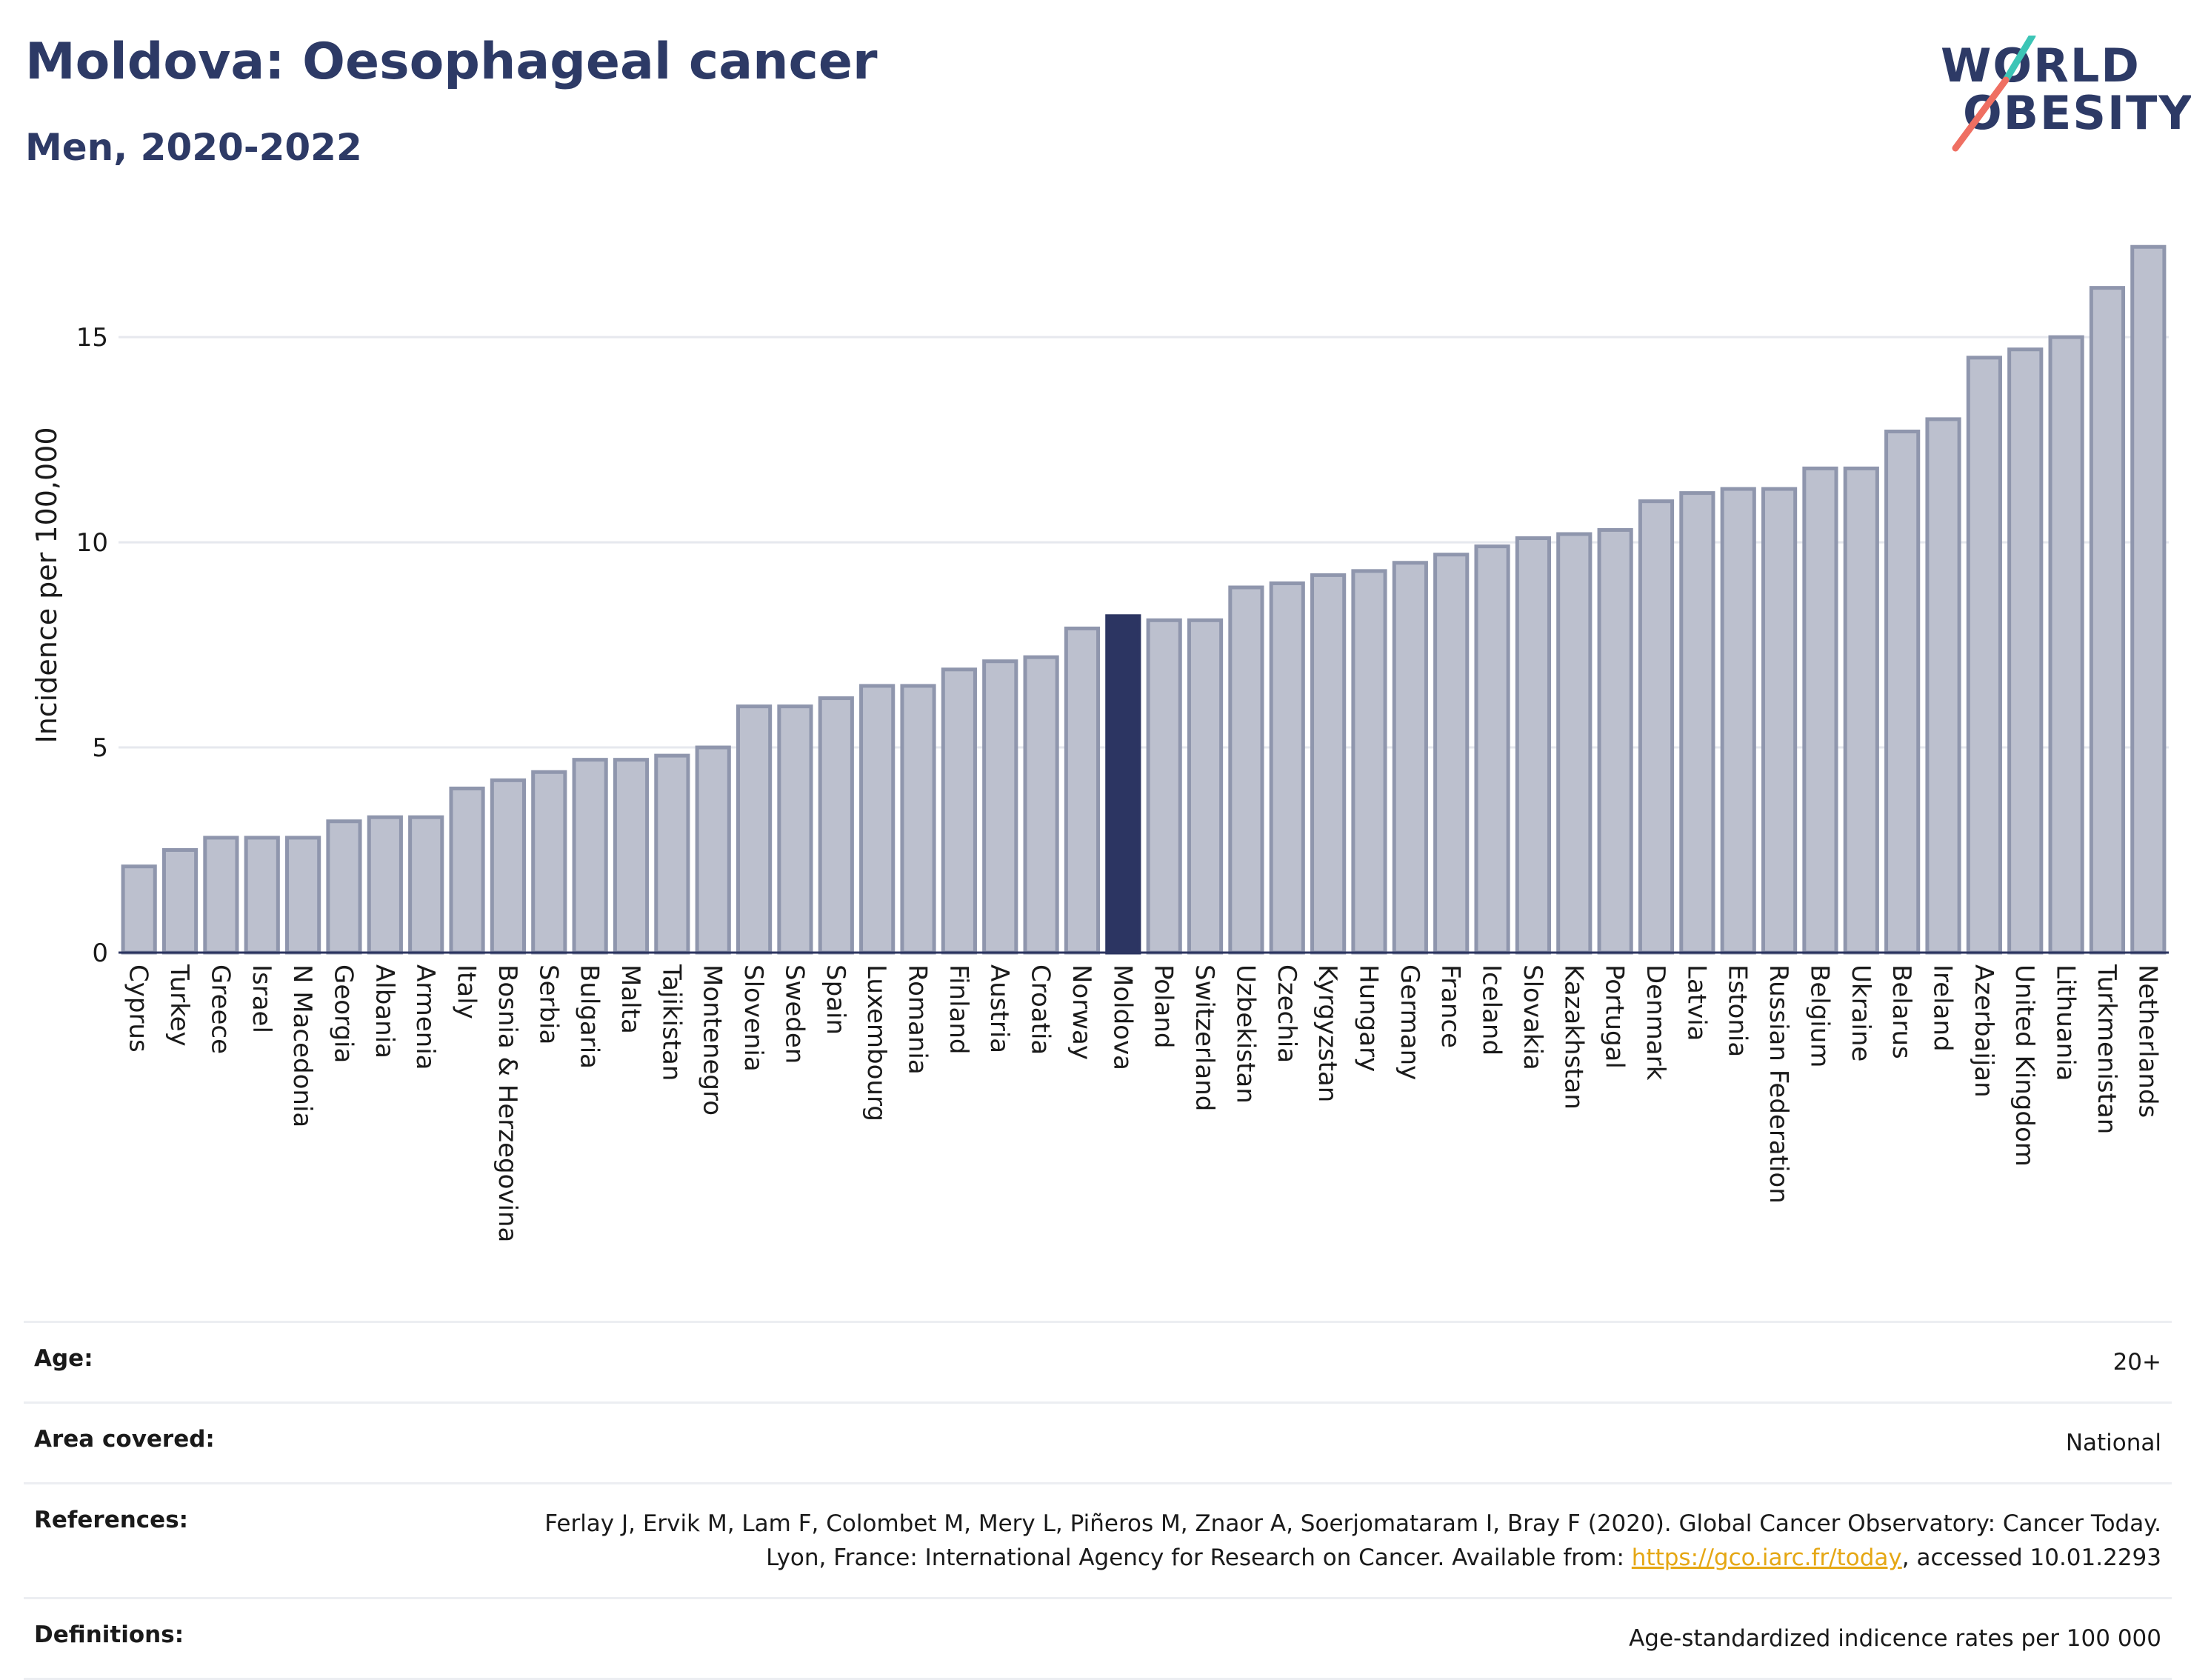 The width and height of the screenshot is (2191, 1680). What do you see at coordinates (1532, 1017) in the screenshot?
I see `x-tick-label: Slovakia` at bounding box center [1532, 1017].